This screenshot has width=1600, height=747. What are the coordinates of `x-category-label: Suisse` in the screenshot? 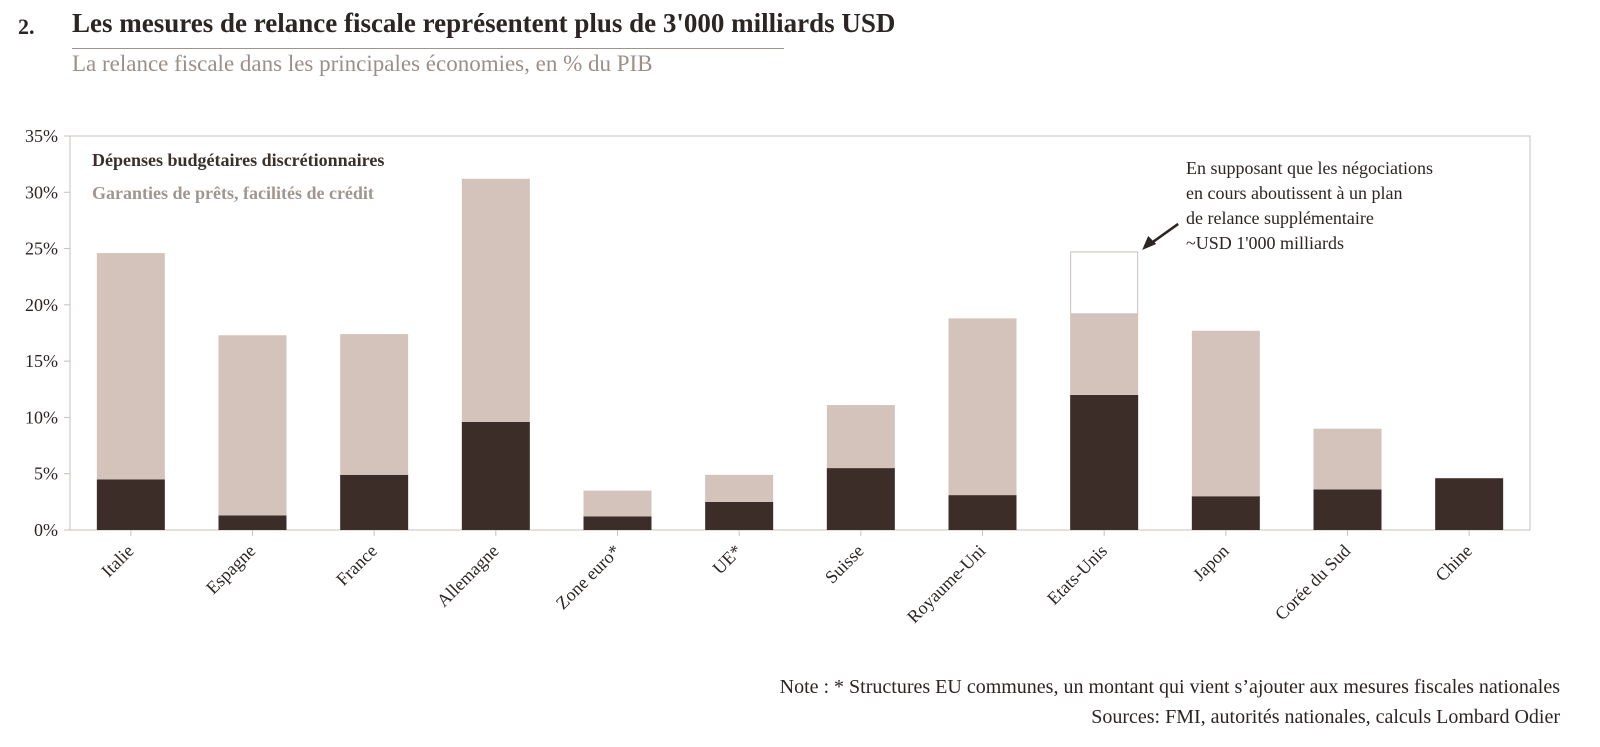 It's located at (844, 564).